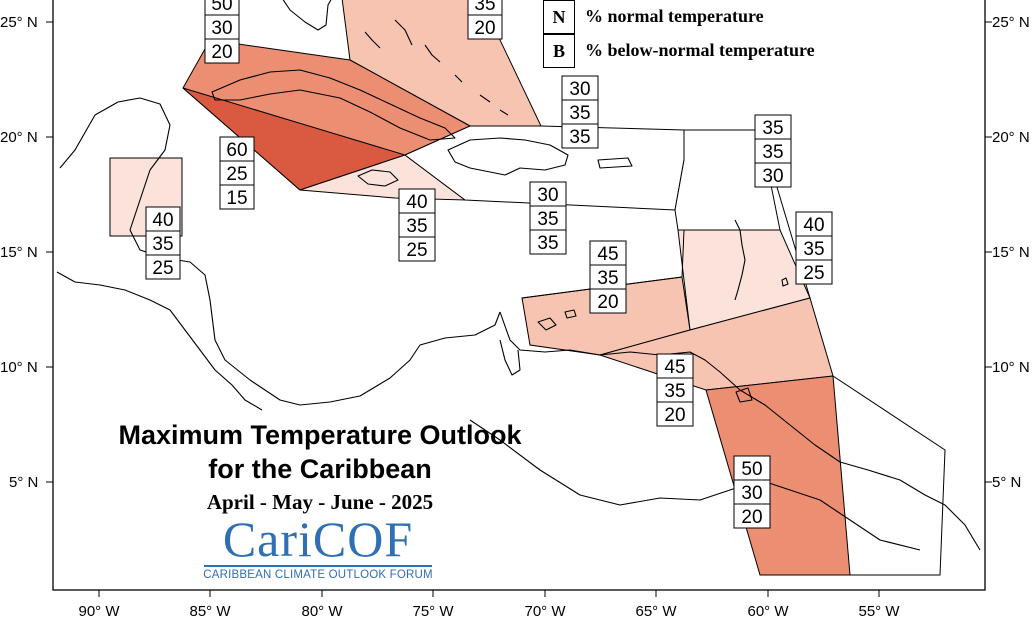  What do you see at coordinates (740, 260) in the screenshot?
I see `coast-lesser-antilles` at bounding box center [740, 260].